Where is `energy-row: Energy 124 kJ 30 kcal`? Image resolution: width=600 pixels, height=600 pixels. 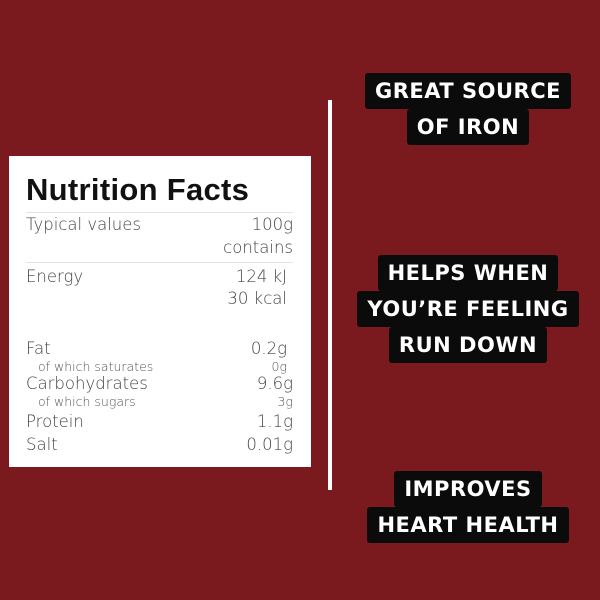 energy-row: Energy 124 kJ 30 kcal is located at coordinates (159, 288).